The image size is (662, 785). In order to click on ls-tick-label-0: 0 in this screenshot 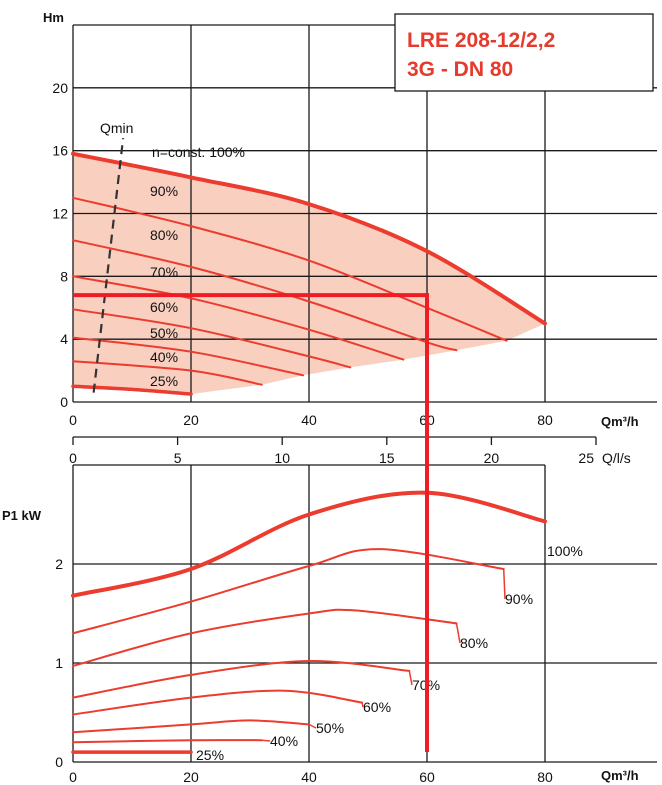, I will do `click(73, 458)`.